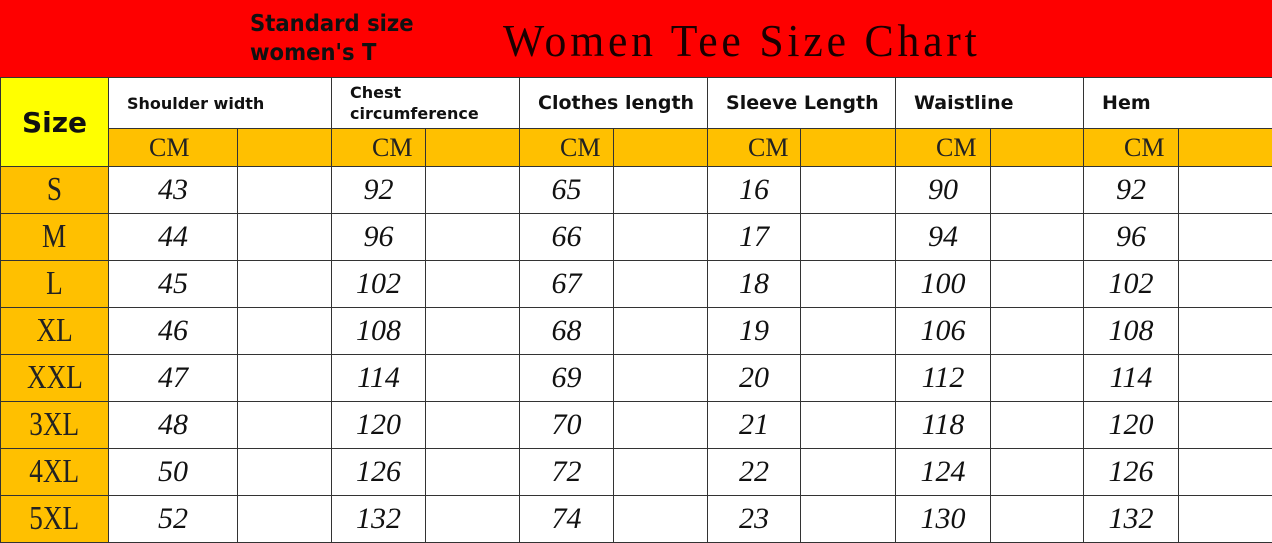 This screenshot has width=1272, height=543. What do you see at coordinates (173, 519) in the screenshot?
I see `value-cell: 52` at bounding box center [173, 519].